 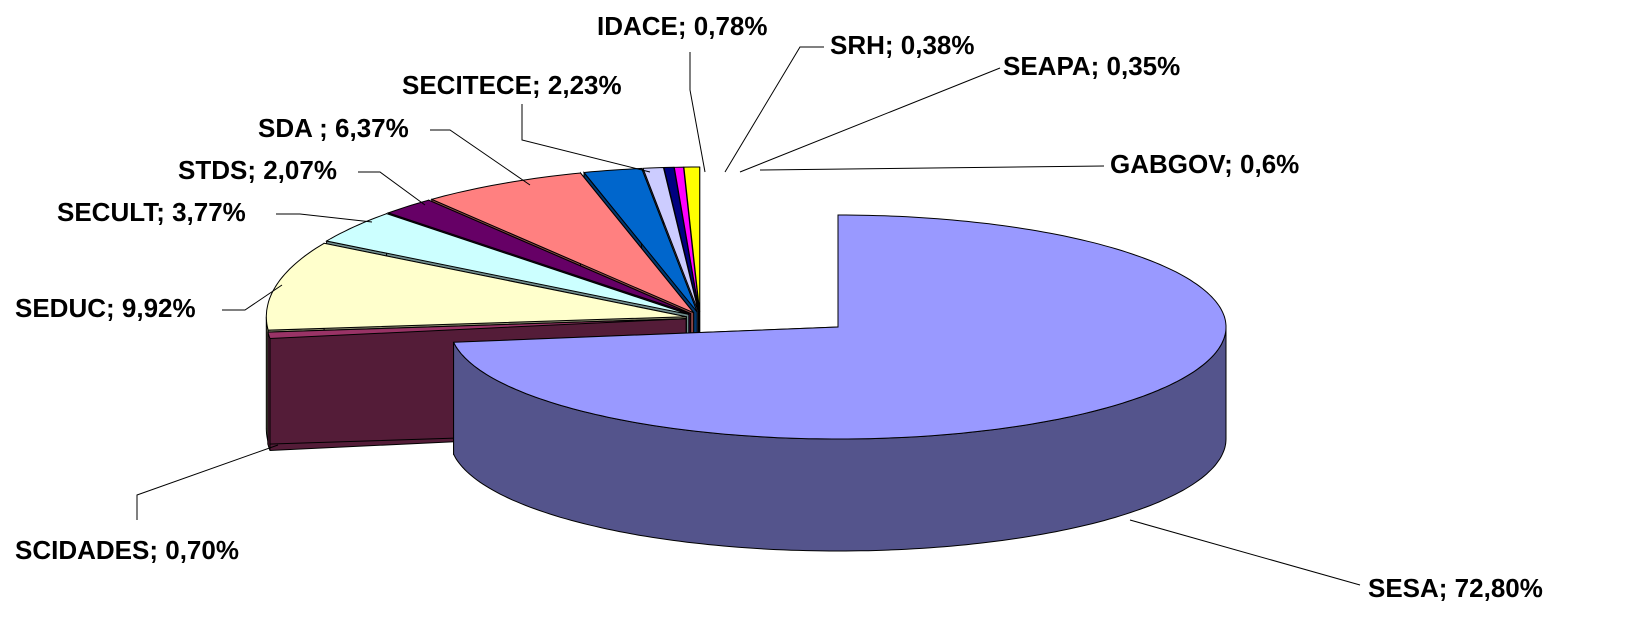 I want to click on data-label: STDS; 2,07%, so click(x=257, y=170).